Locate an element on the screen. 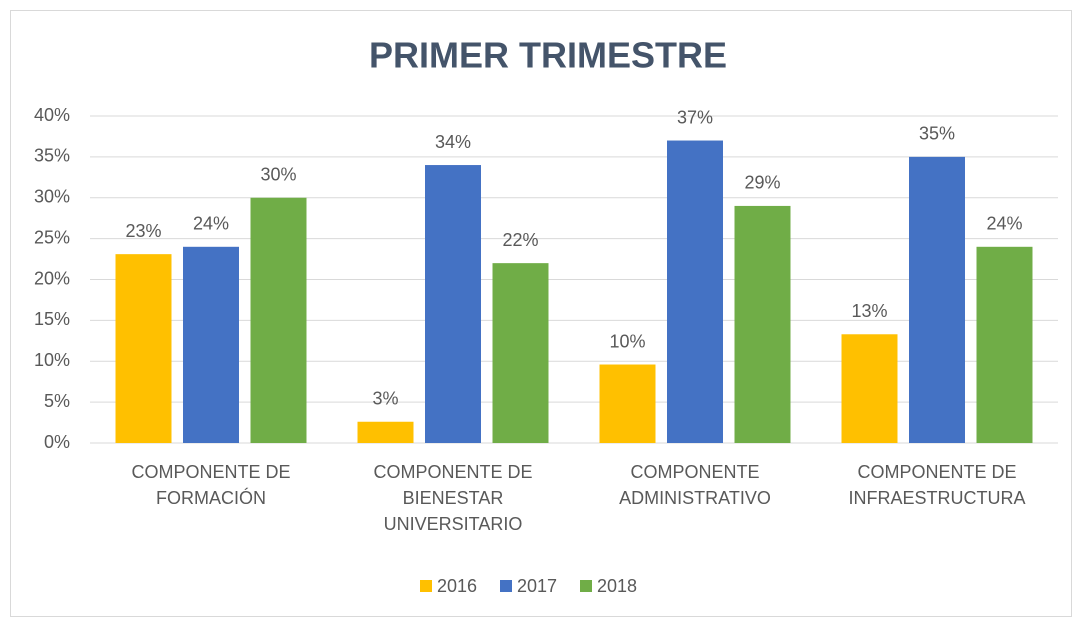 The image size is (1081, 622). chart-title: PRIMER TRIMESTRE is located at coordinates (548, 55).